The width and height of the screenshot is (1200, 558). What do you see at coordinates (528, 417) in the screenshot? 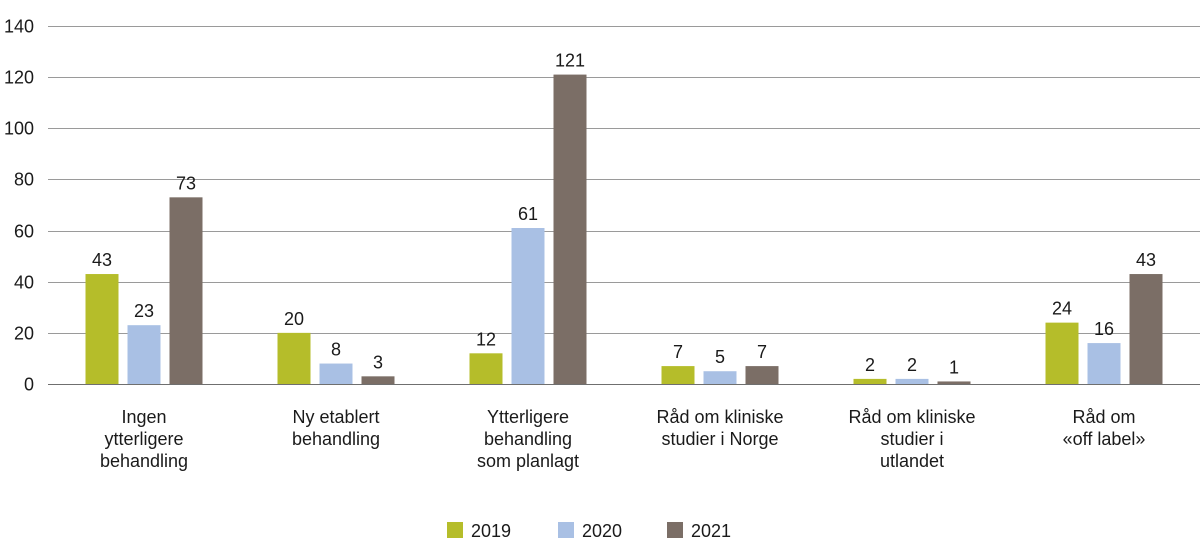
I see `category-label-line: Ytterligere` at bounding box center [528, 417].